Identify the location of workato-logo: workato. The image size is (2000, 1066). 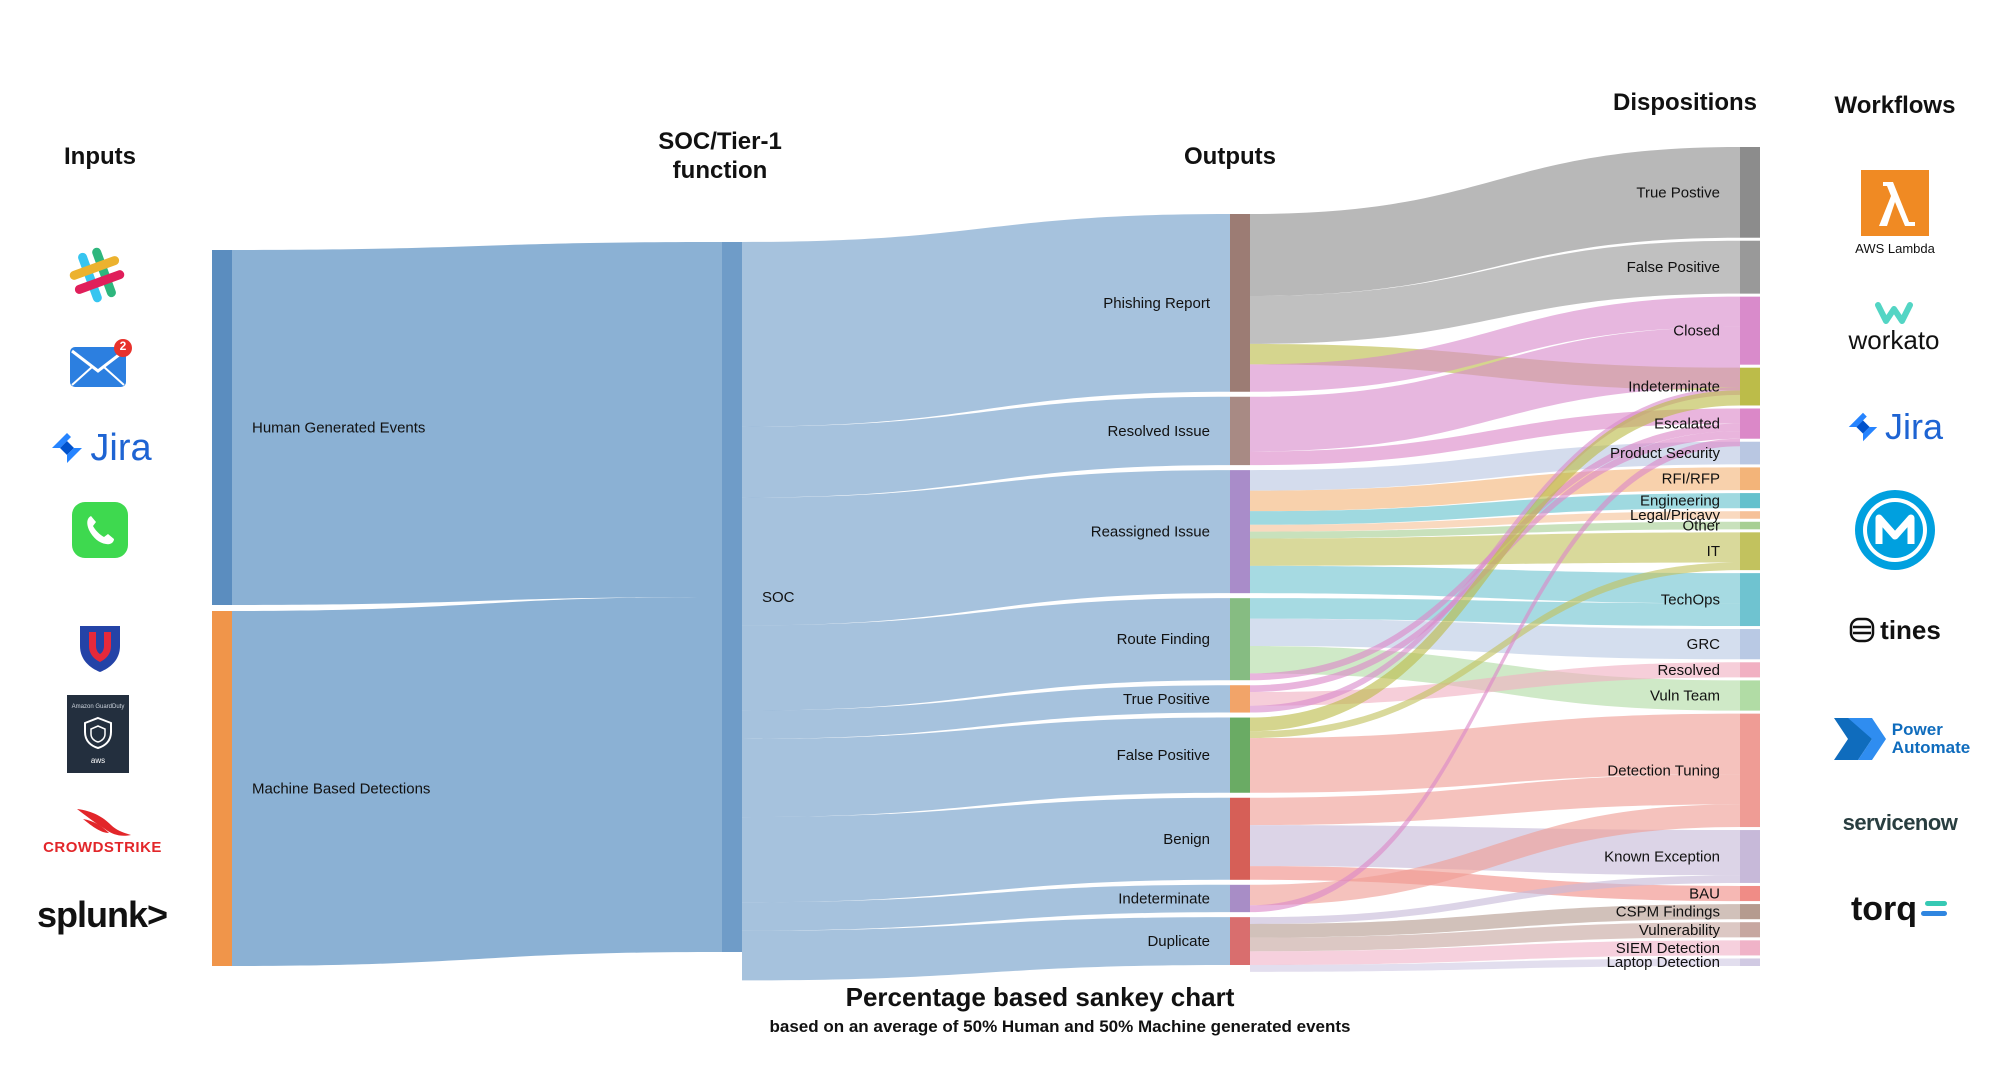
(1894, 328).